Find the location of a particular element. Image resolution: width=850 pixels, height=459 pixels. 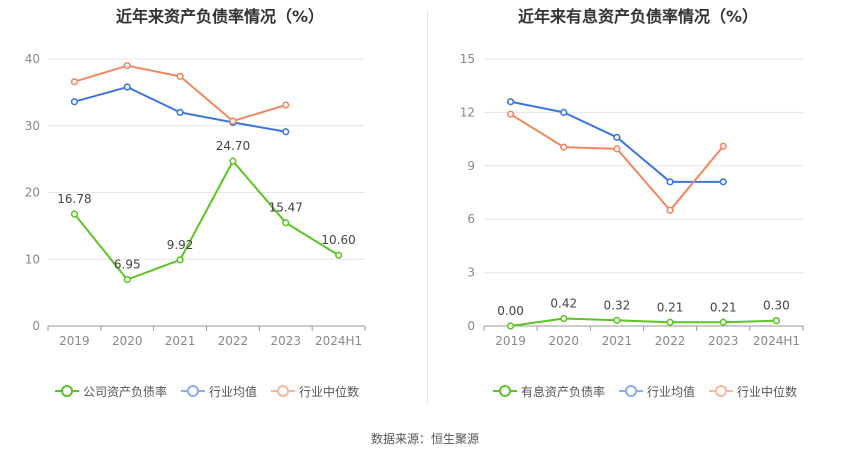

left-data-label: 9.92 is located at coordinates (180, 245).